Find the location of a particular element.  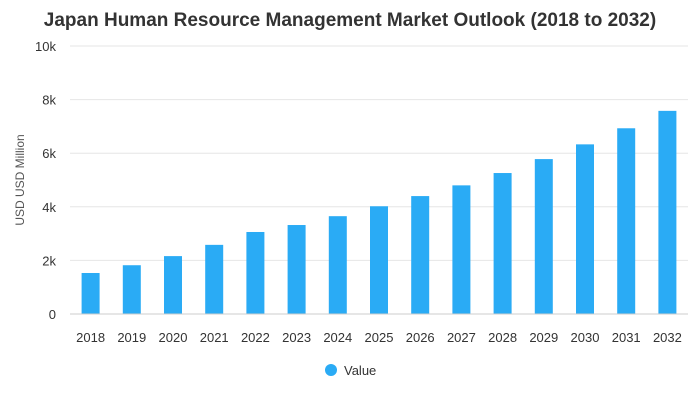

x-tick-label: 2022 is located at coordinates (255, 337).